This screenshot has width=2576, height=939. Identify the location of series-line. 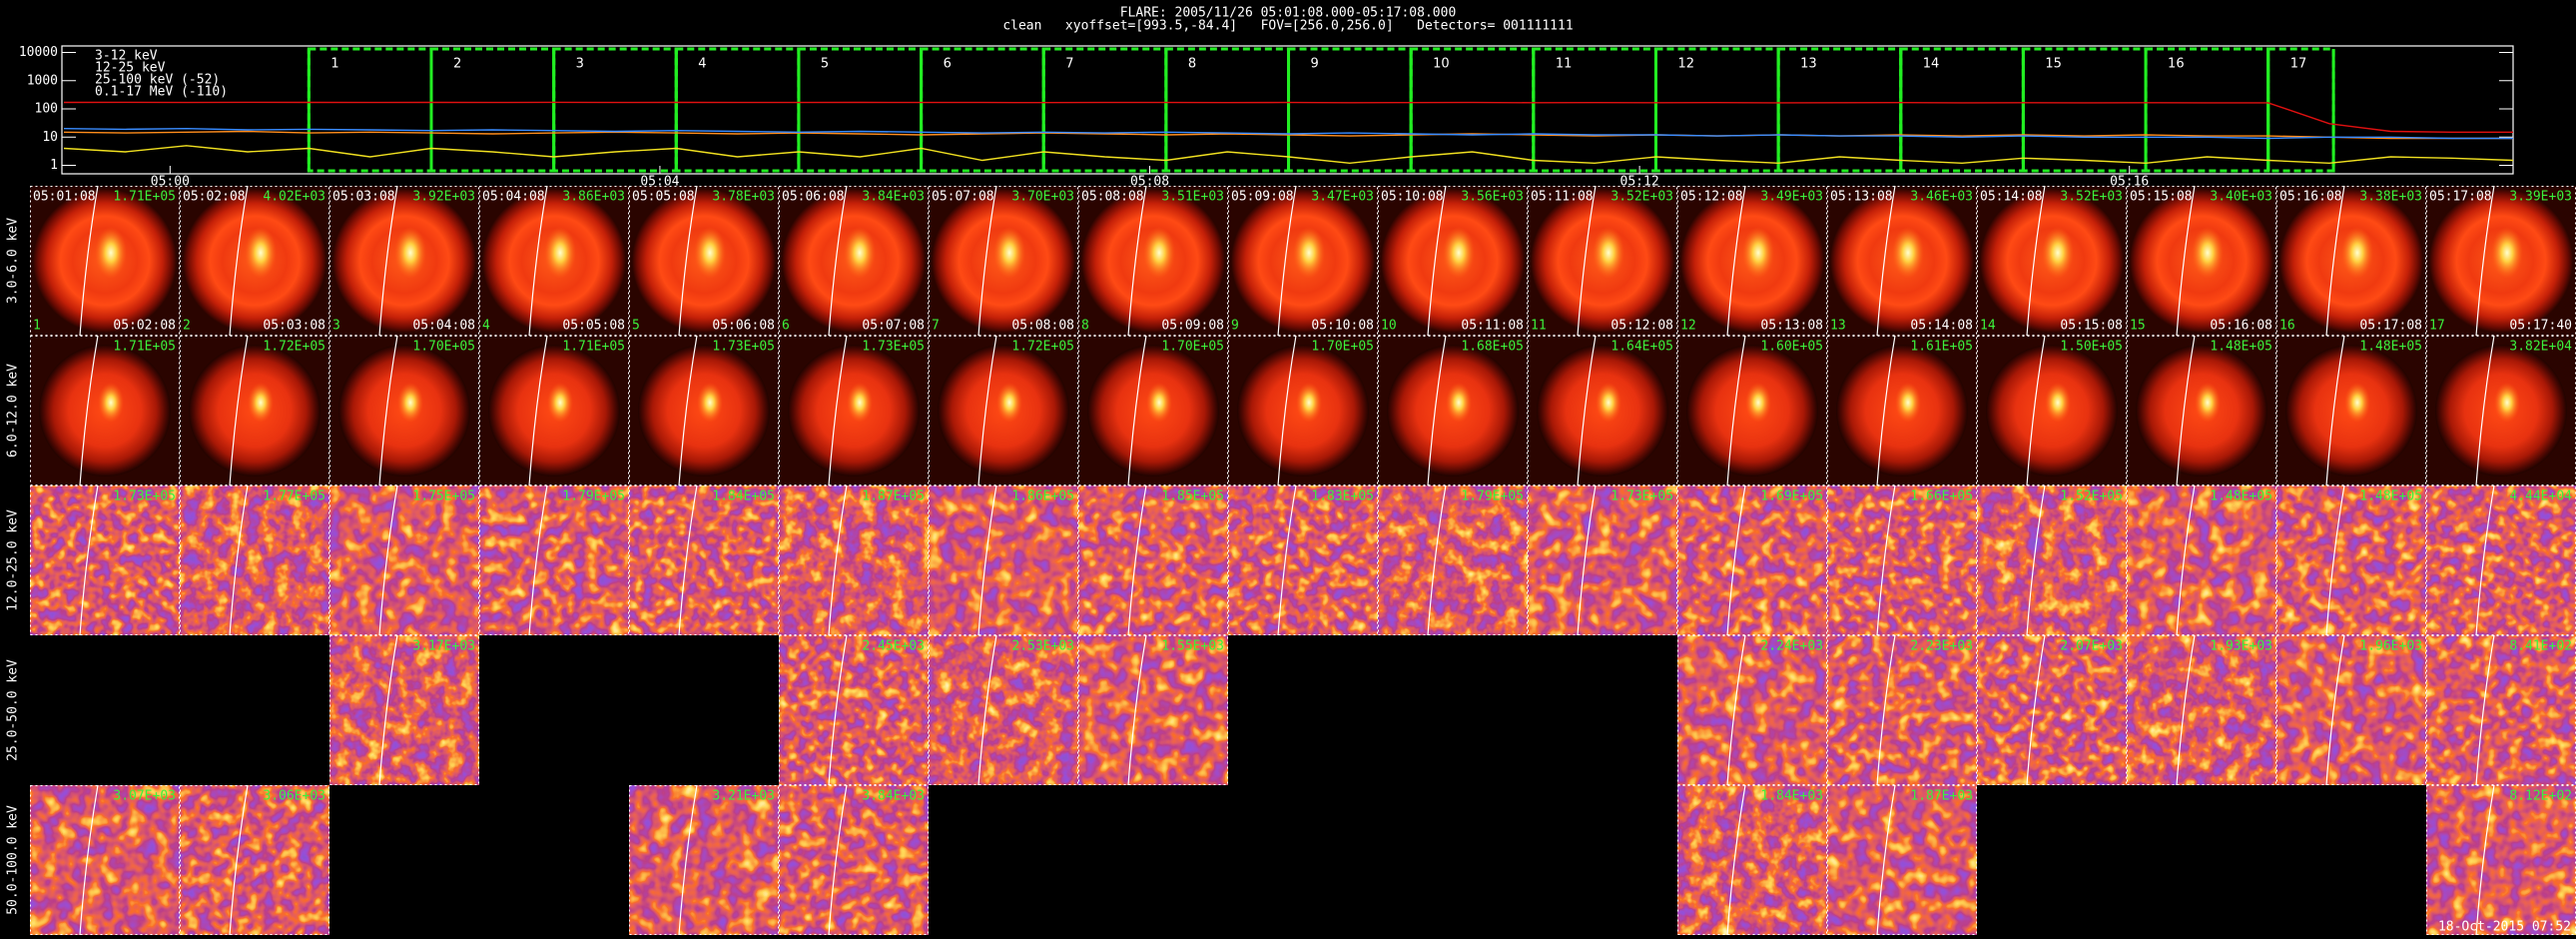
(1288, 135).